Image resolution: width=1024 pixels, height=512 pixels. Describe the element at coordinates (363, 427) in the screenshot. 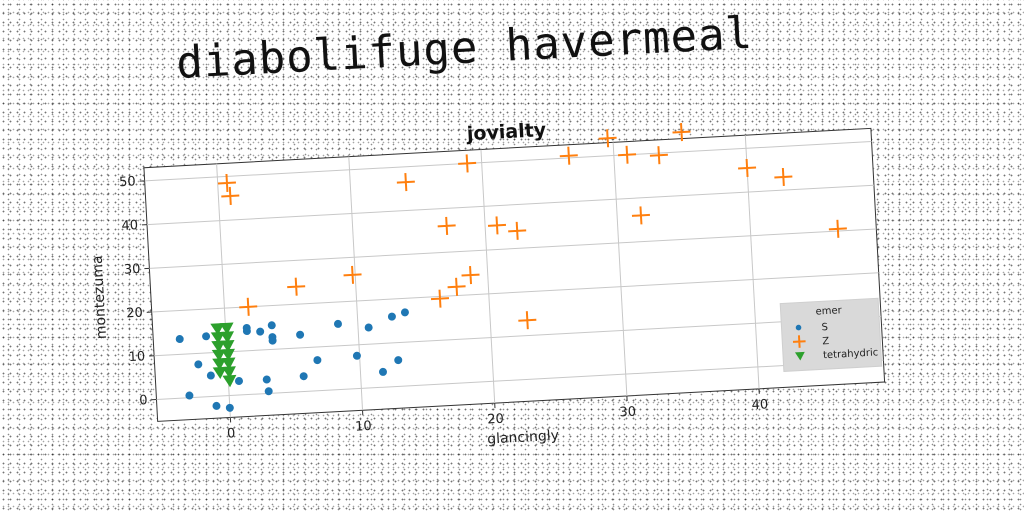

I see `x-tick-label: 10` at that location.